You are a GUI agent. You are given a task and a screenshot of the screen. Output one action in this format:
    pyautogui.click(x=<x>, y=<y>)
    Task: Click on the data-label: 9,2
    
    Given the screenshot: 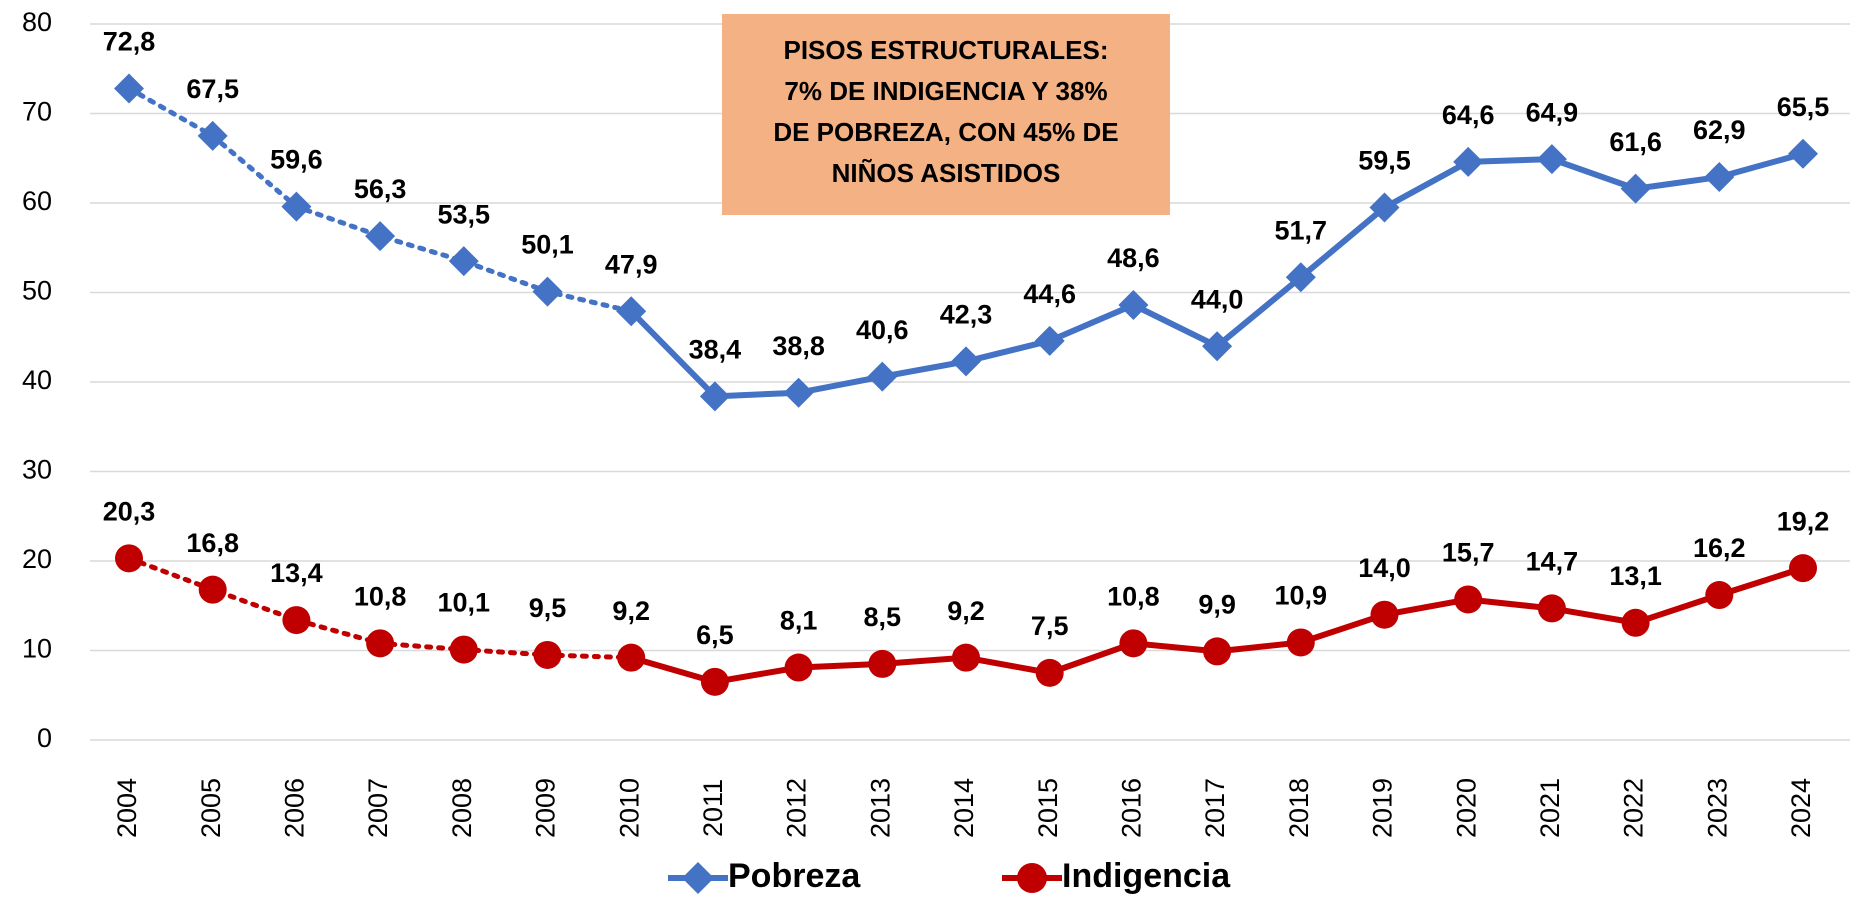 What is the action you would take?
    pyautogui.click(x=966, y=611)
    